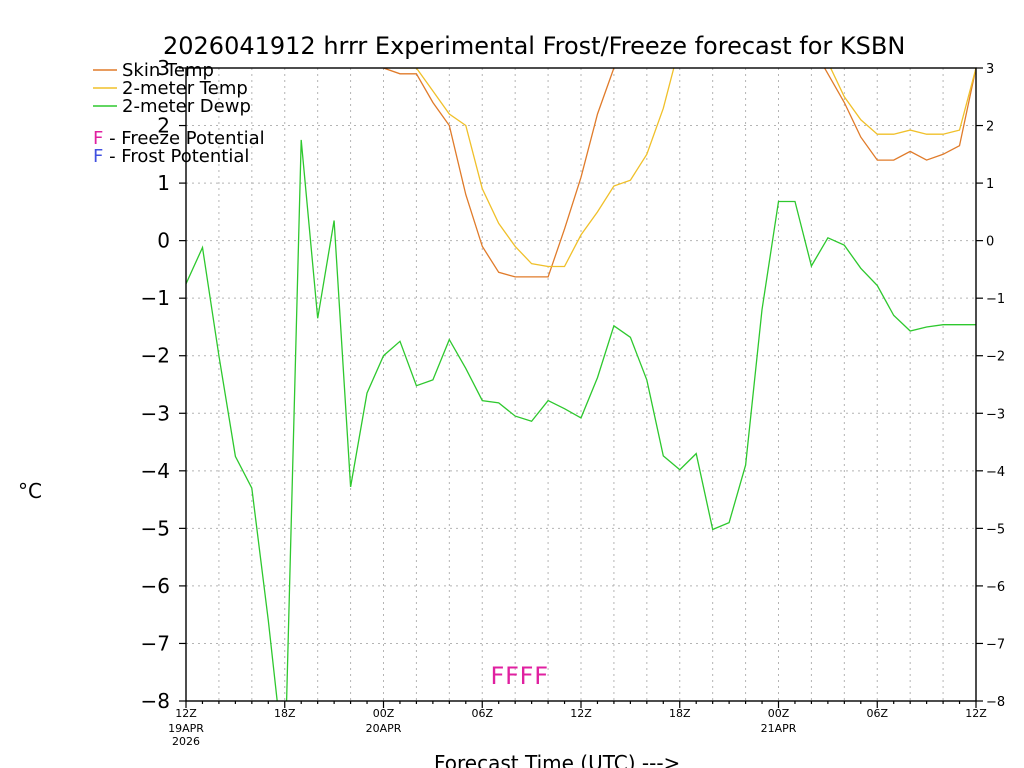  What do you see at coordinates (30, 491) in the screenshot?
I see `y-axis-label: °C` at bounding box center [30, 491].